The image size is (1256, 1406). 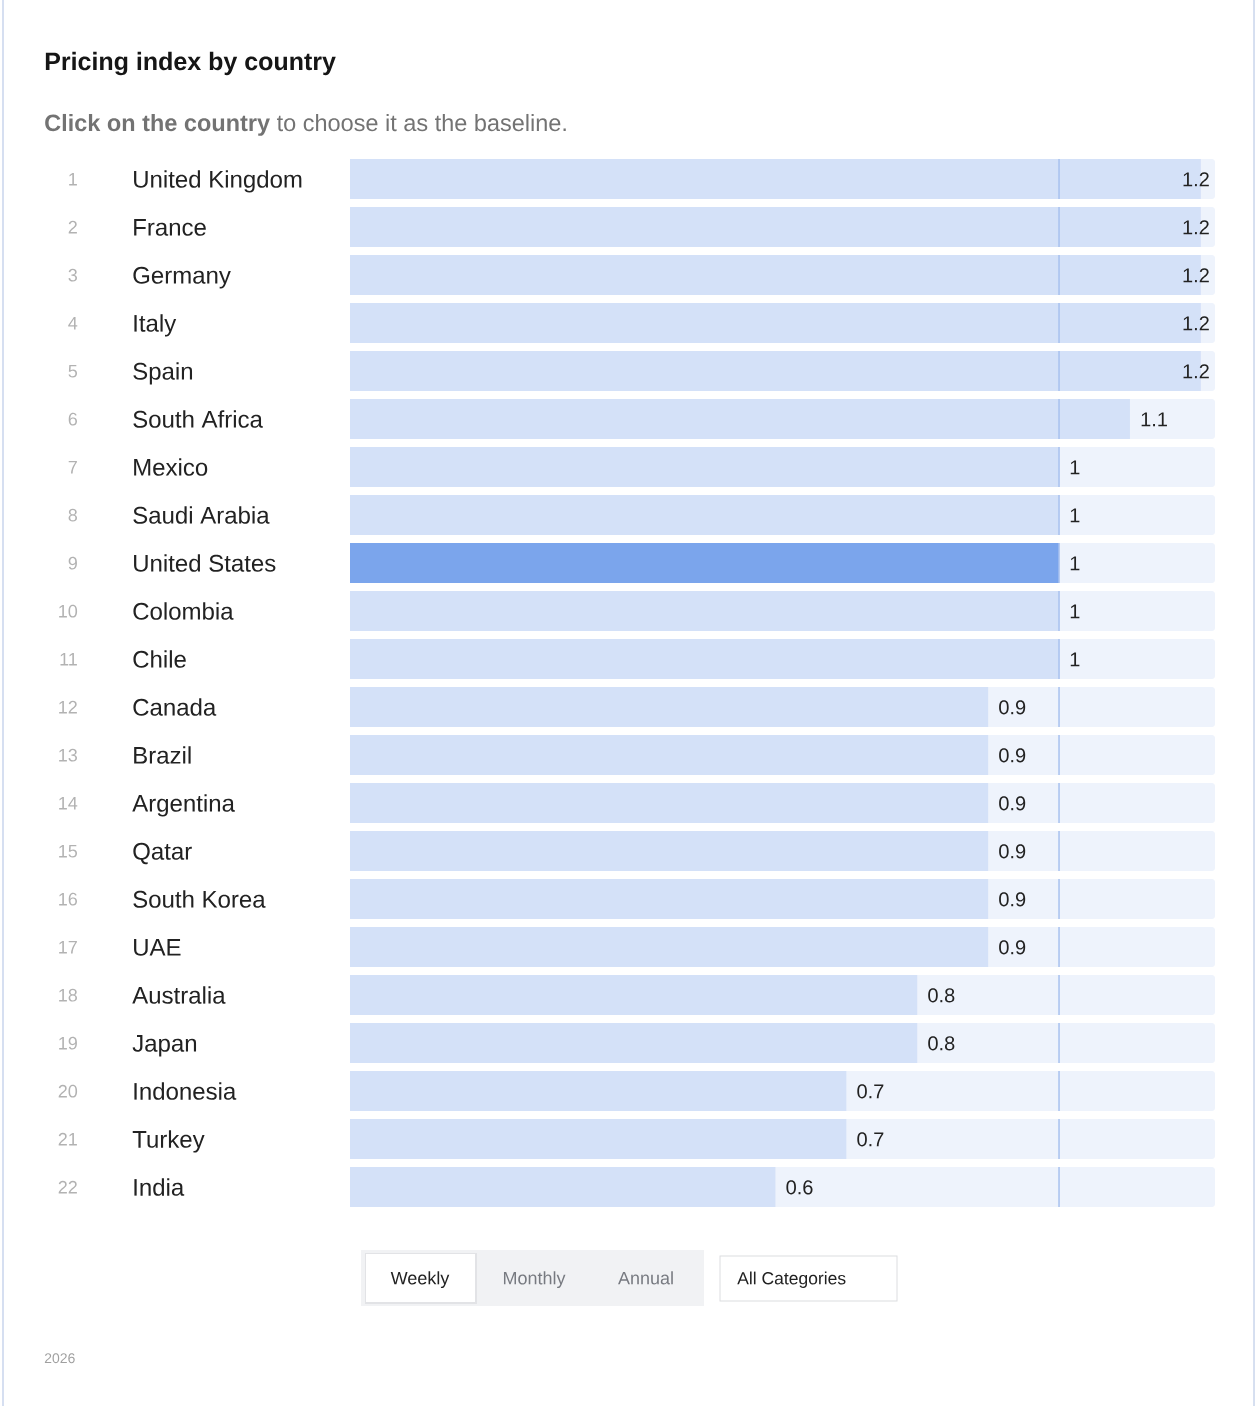 I want to click on chart-title: Pricing index by country, so click(x=190, y=63).